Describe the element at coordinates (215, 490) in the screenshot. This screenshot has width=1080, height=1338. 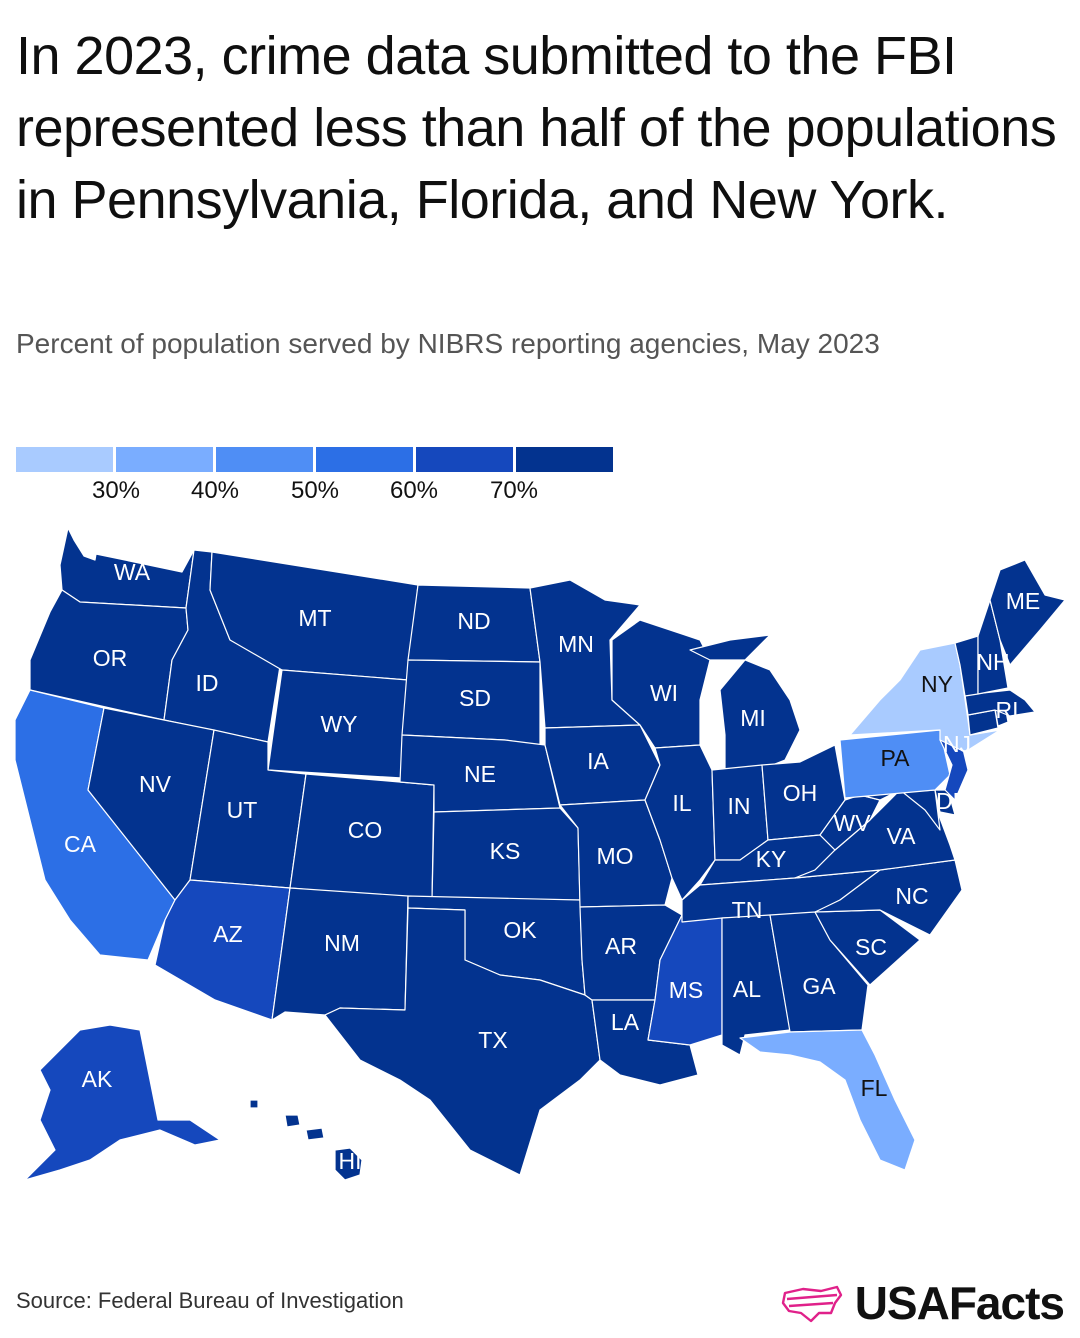
I see `legend-tick: 40%` at that location.